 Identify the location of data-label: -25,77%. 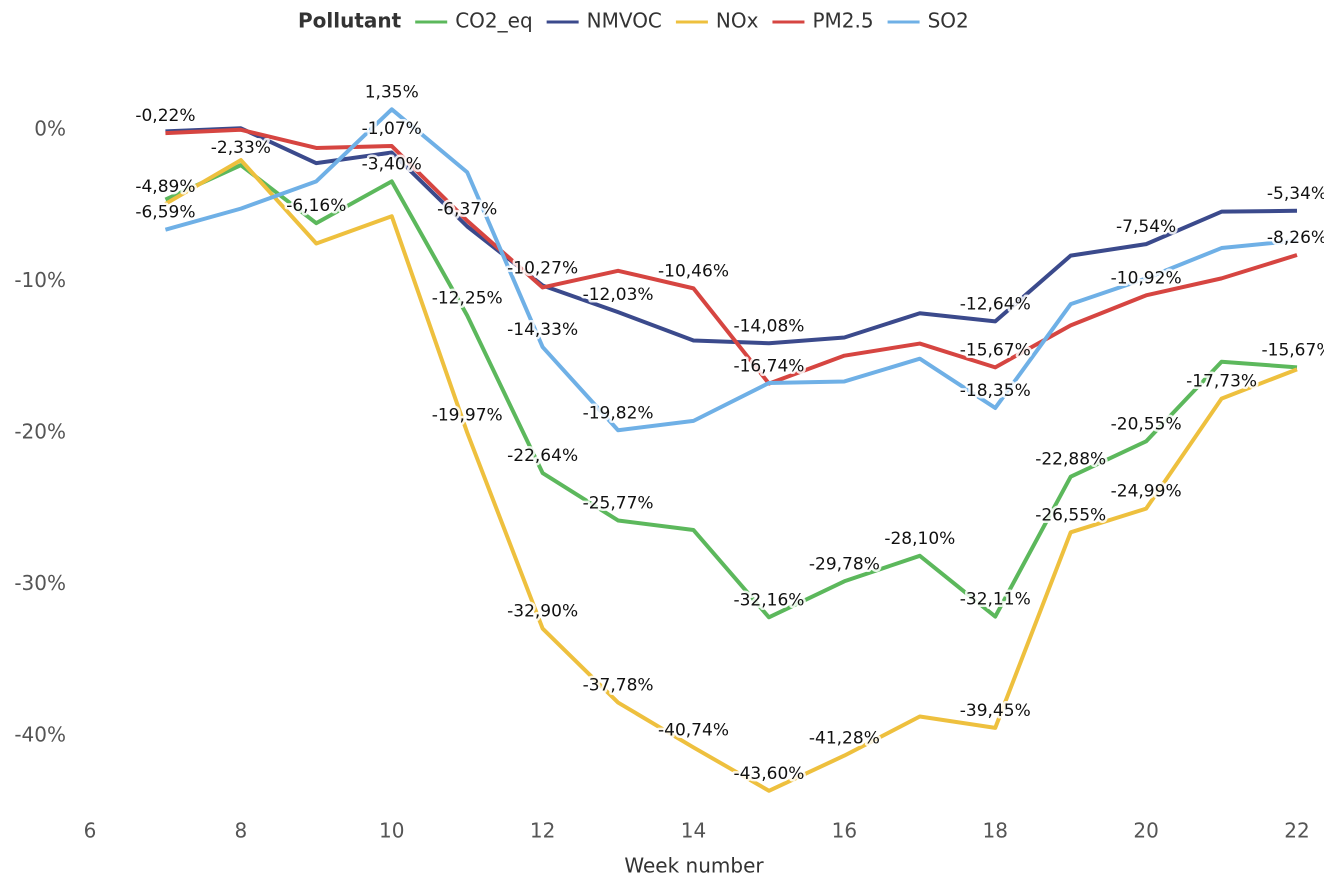
(618, 503).